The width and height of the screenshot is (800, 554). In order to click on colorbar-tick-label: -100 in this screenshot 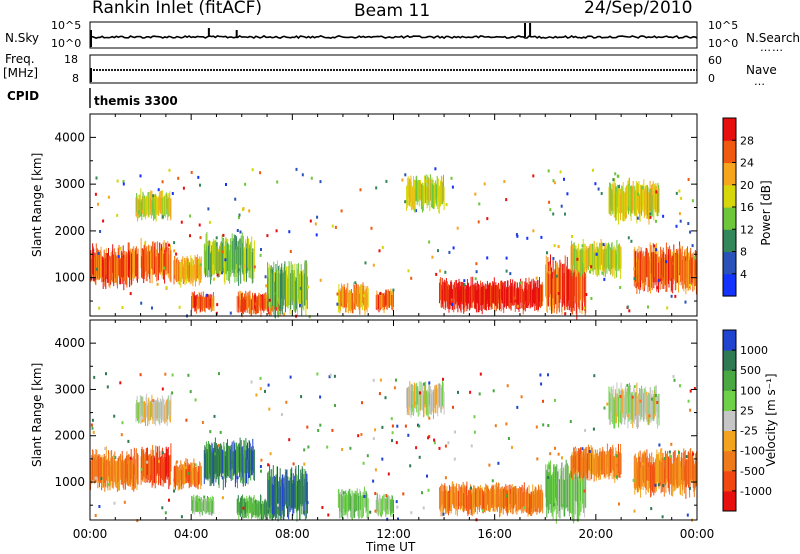, I will do `click(752, 451)`.